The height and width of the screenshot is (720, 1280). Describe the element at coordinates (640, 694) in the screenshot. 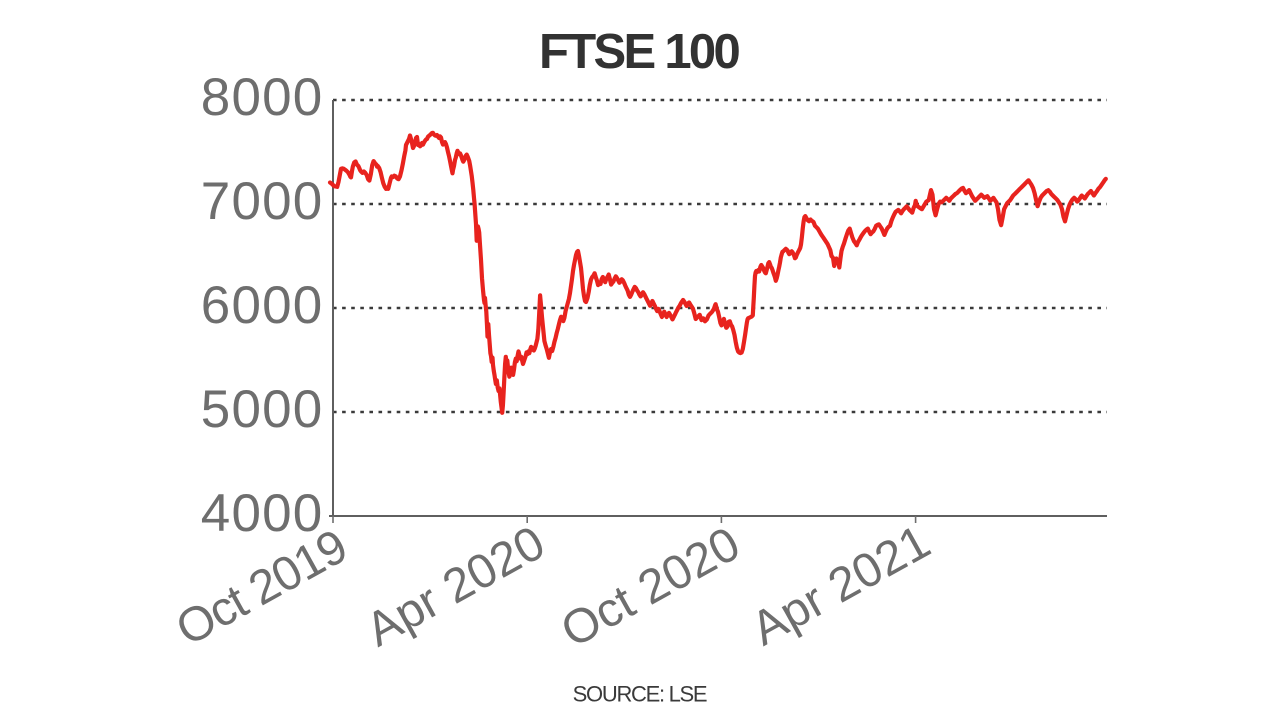

I see `svg-text: SOURCE: LSE` at that location.